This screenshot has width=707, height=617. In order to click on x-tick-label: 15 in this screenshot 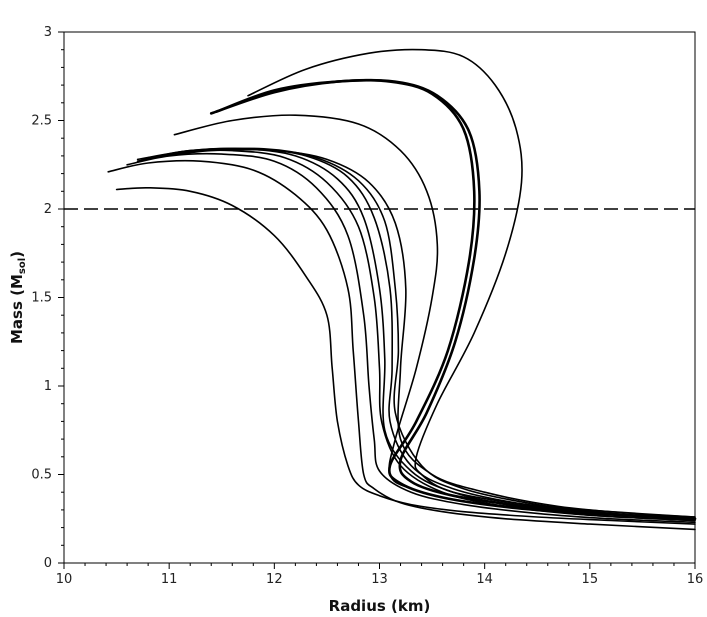, I will do `click(590, 579)`.